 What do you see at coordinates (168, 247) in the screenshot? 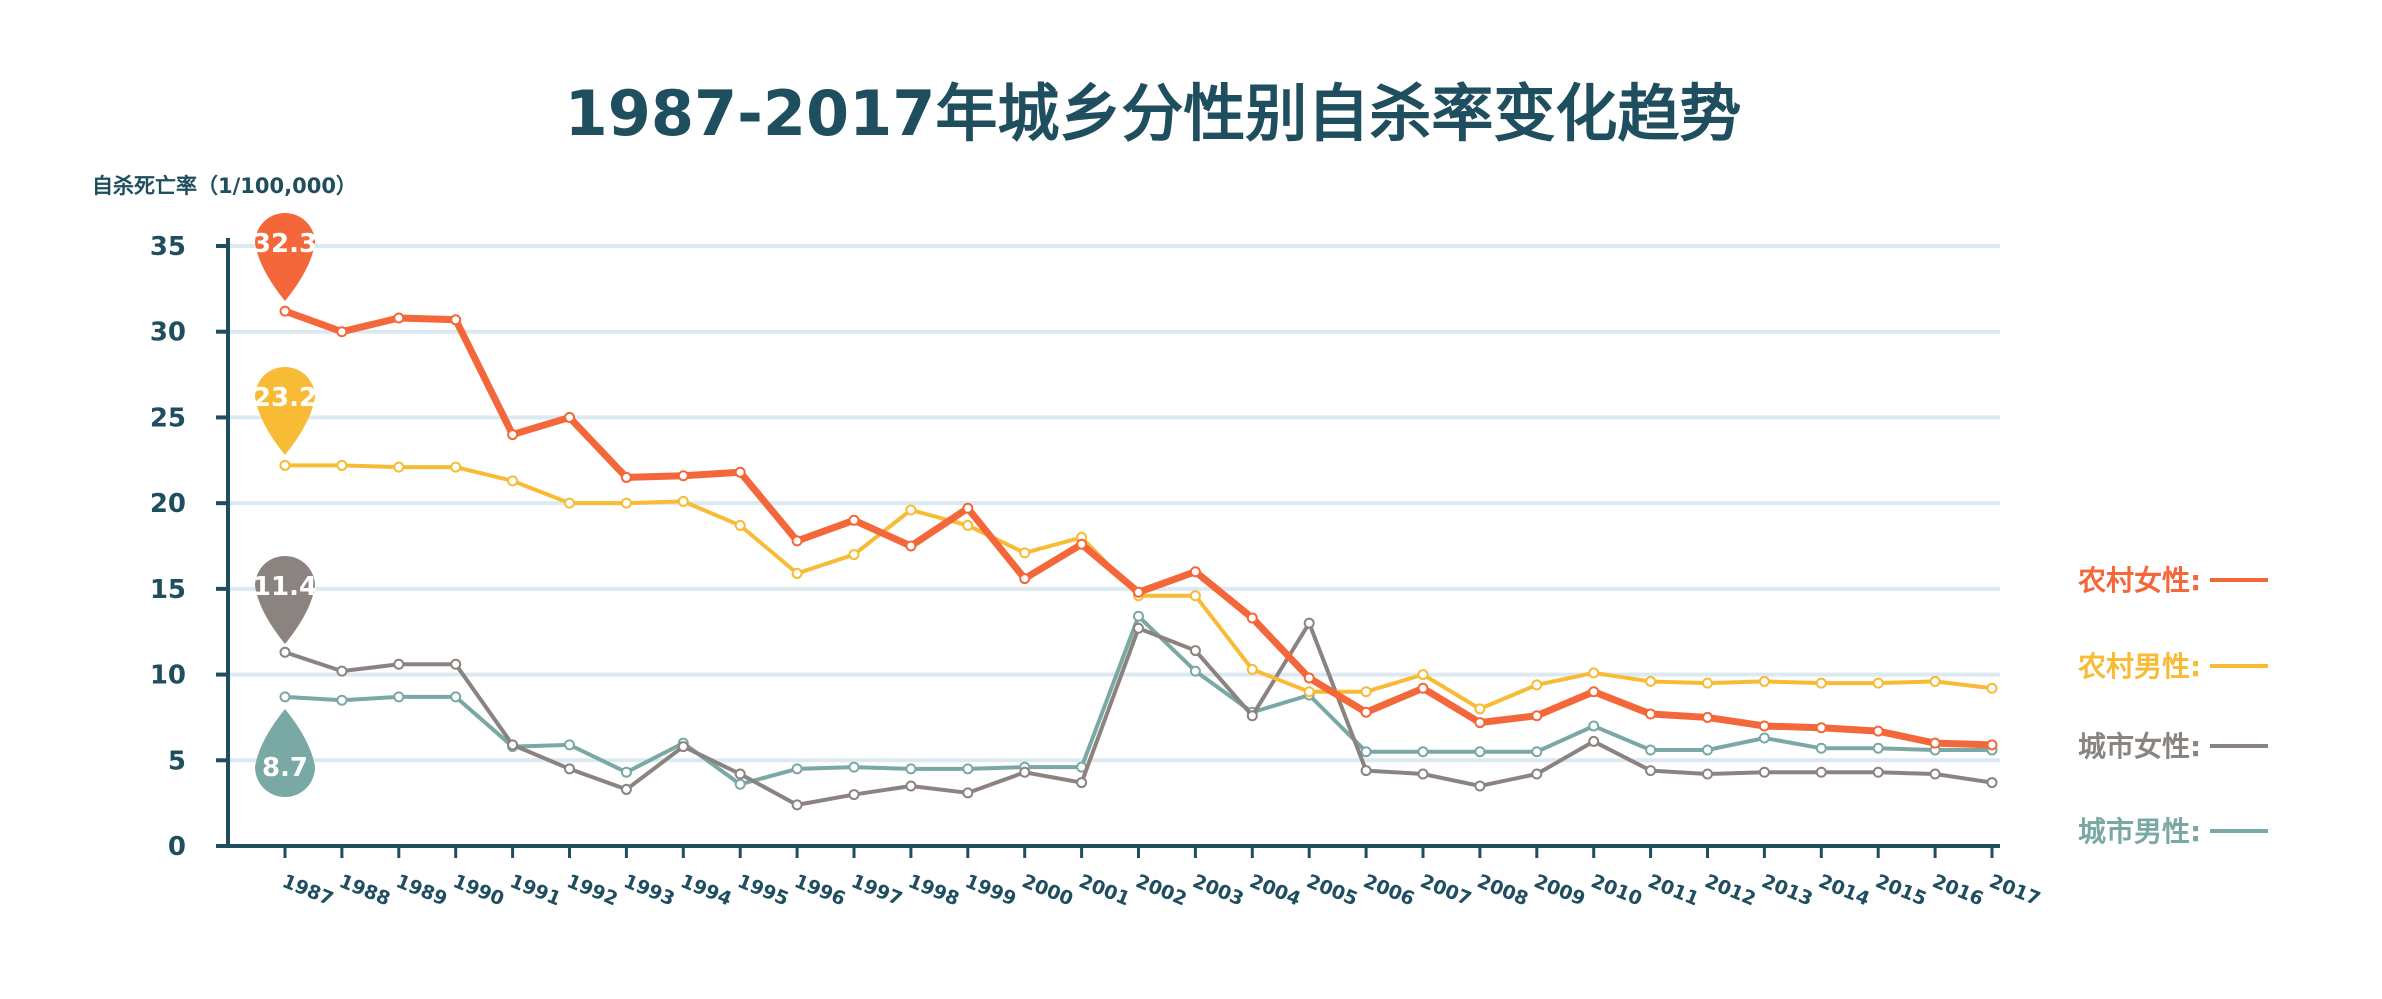
I see `y-tick-label: 35` at bounding box center [168, 247].